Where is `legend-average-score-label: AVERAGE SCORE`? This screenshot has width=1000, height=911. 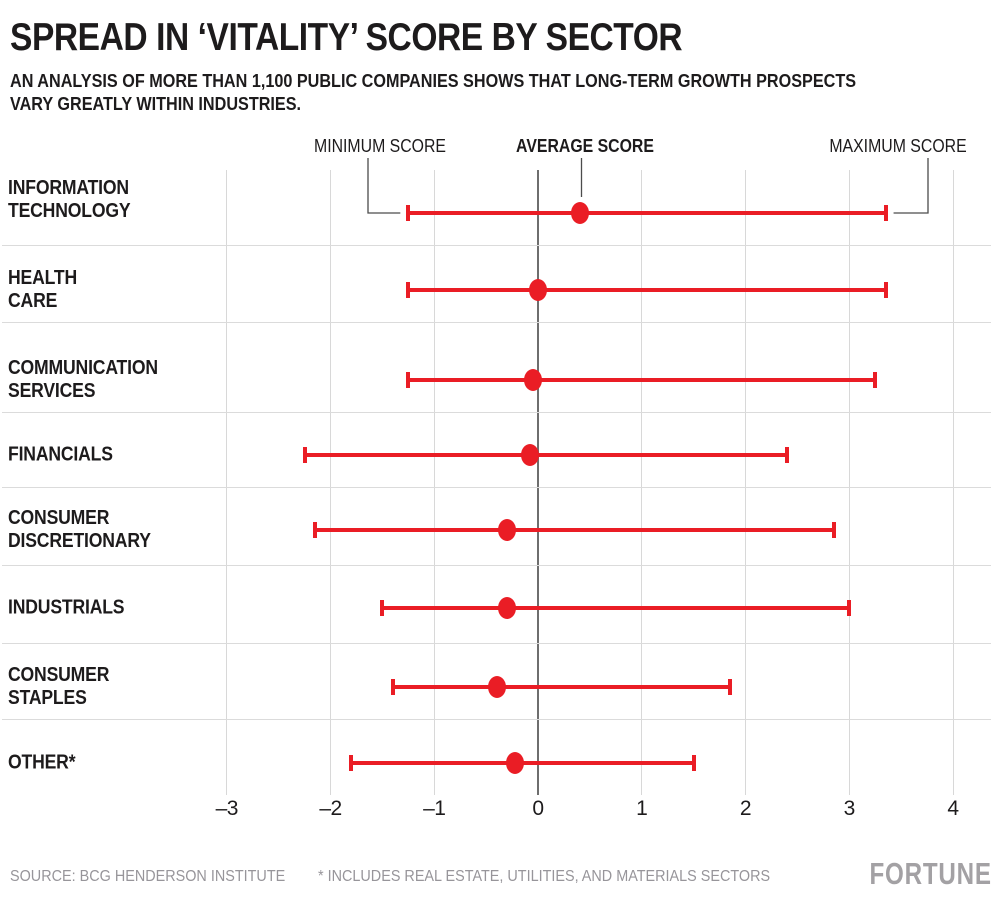
legend-average-score-label: AVERAGE SCORE is located at coordinates (585, 146).